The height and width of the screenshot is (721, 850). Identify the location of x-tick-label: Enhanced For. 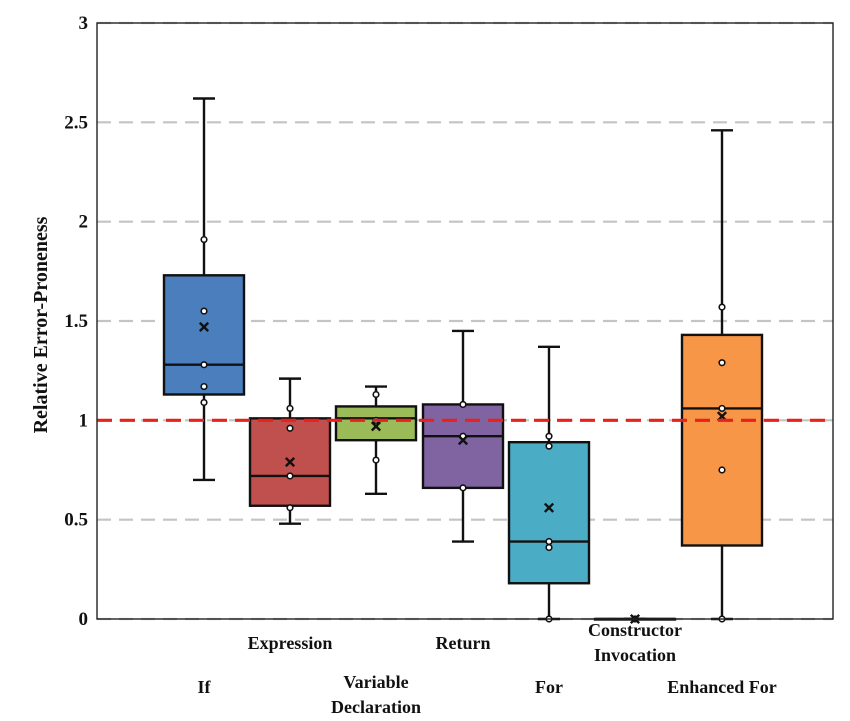
(722, 687).